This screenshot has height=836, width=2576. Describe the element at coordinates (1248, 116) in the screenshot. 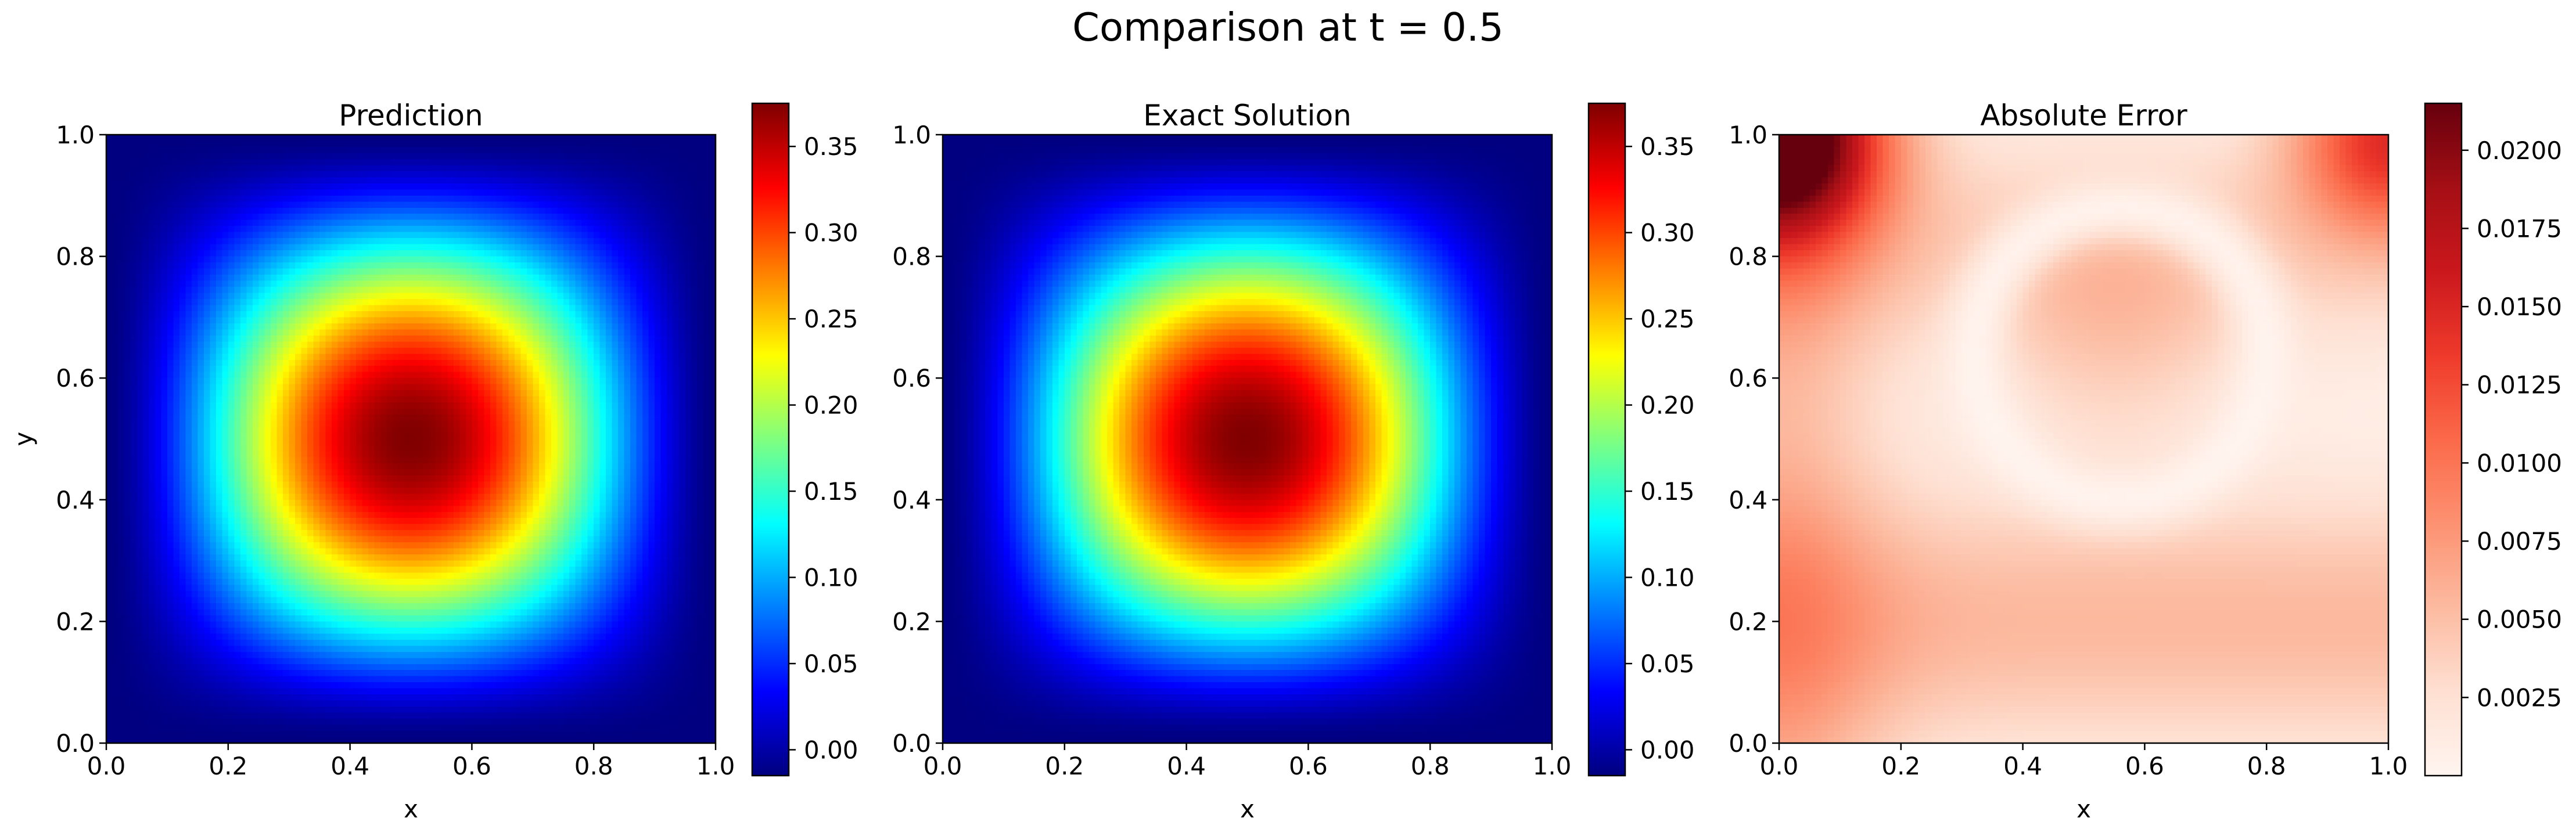

I see `panel-title: Exact Solution` at that location.